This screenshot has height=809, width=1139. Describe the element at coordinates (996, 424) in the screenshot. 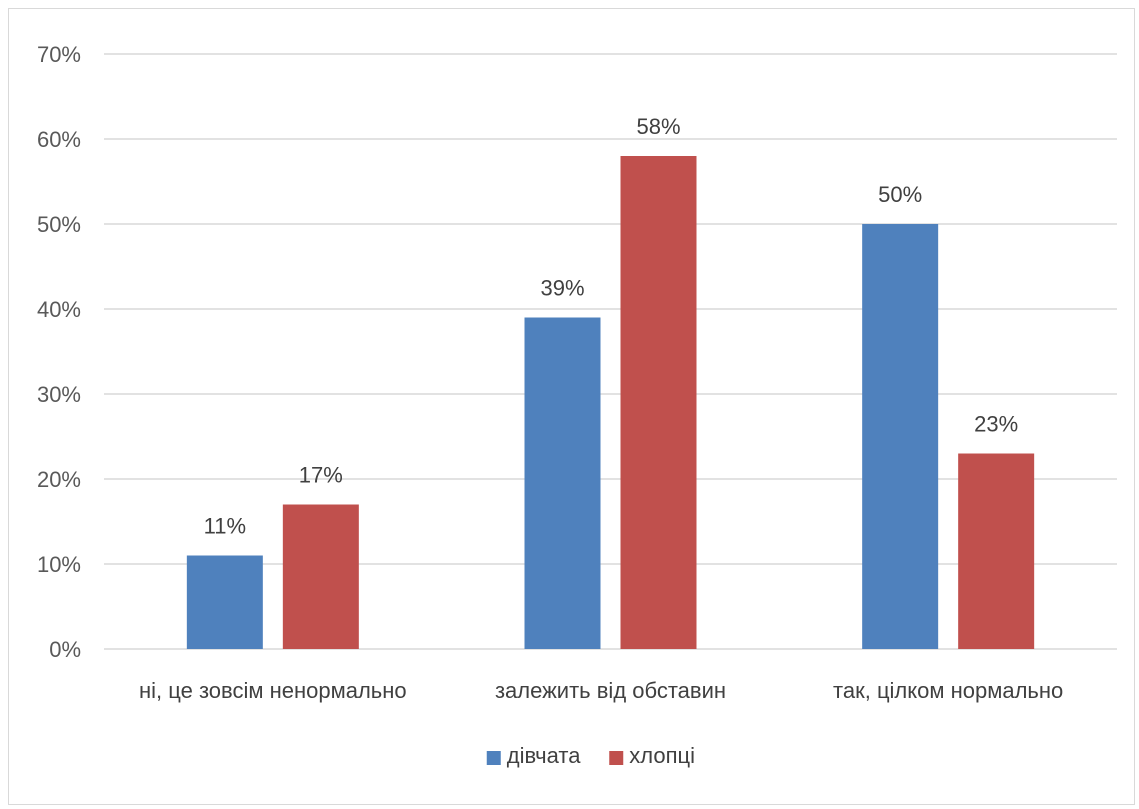

I see `data-label: 23%` at that location.